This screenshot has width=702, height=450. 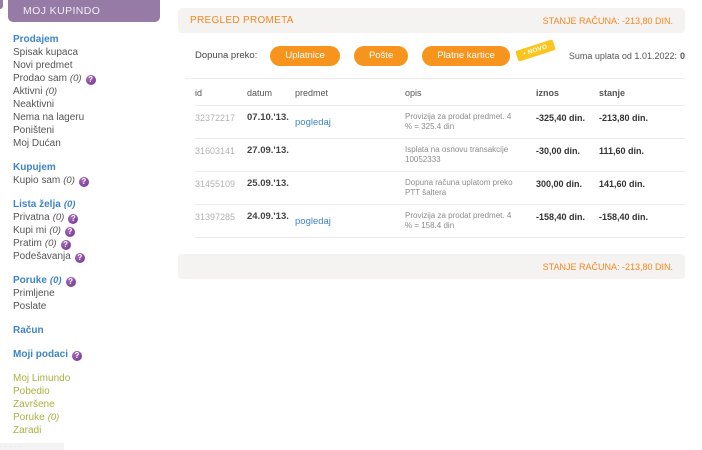 What do you see at coordinates (95, 256) in the screenshot?
I see `sidebar-item: Podešavanja?` at bounding box center [95, 256].